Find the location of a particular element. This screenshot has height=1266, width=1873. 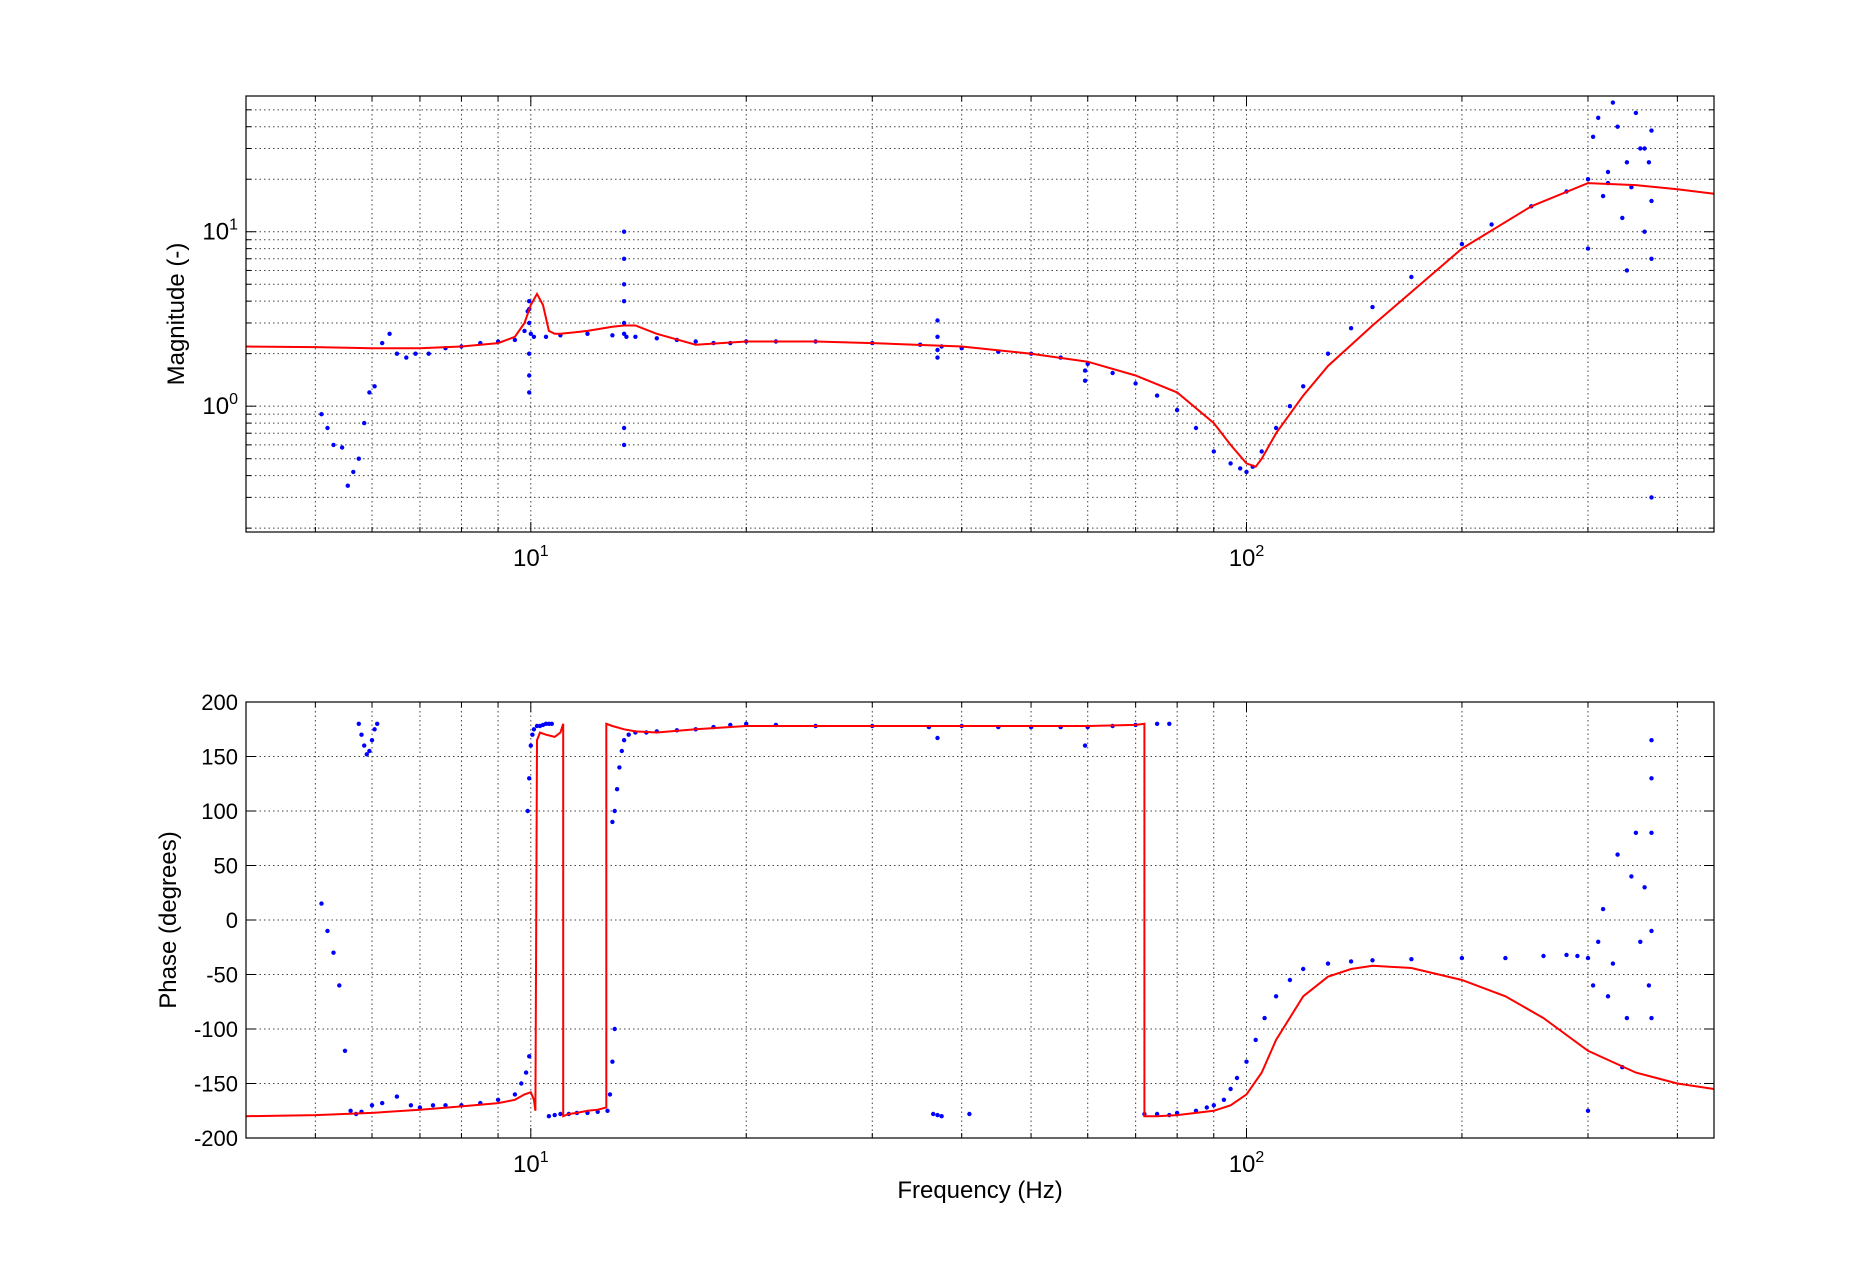

y-tick-label: 100 is located at coordinates (219, 811).